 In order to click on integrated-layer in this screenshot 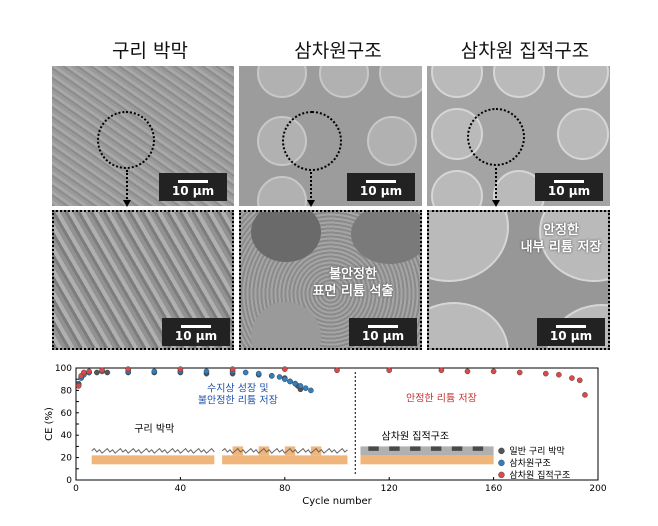, I will do `click(427, 451)`.